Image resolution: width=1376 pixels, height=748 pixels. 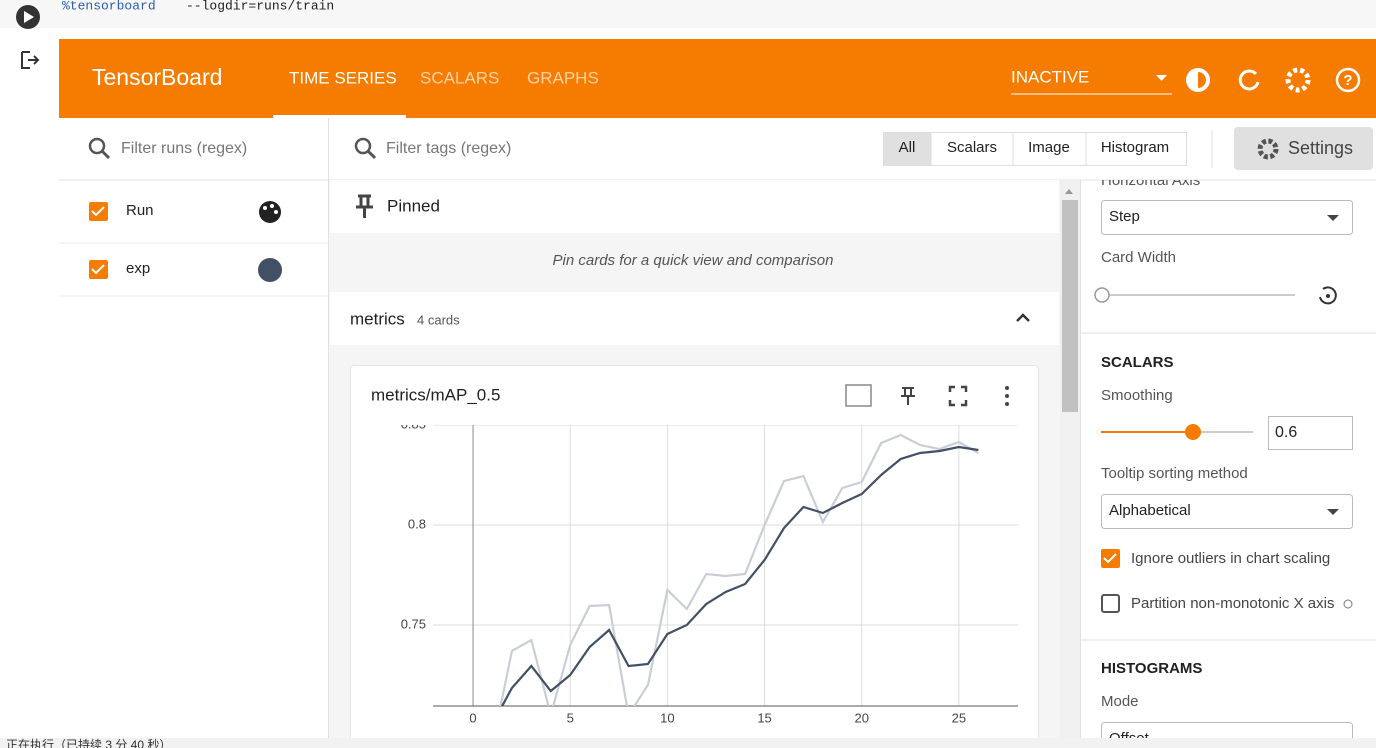 I want to click on tab: GRAPHS, so click(x=563, y=77).